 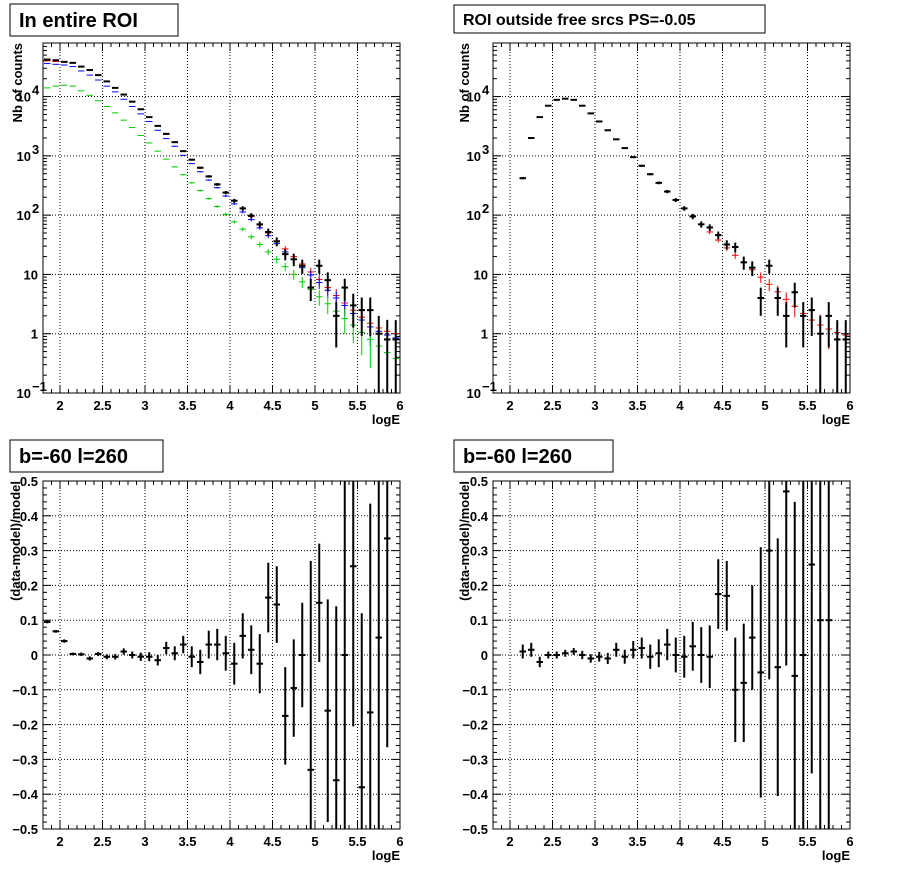 What do you see at coordinates (25, 829) in the screenshot?
I see `y-tick-label: −0.5` at bounding box center [25, 829].